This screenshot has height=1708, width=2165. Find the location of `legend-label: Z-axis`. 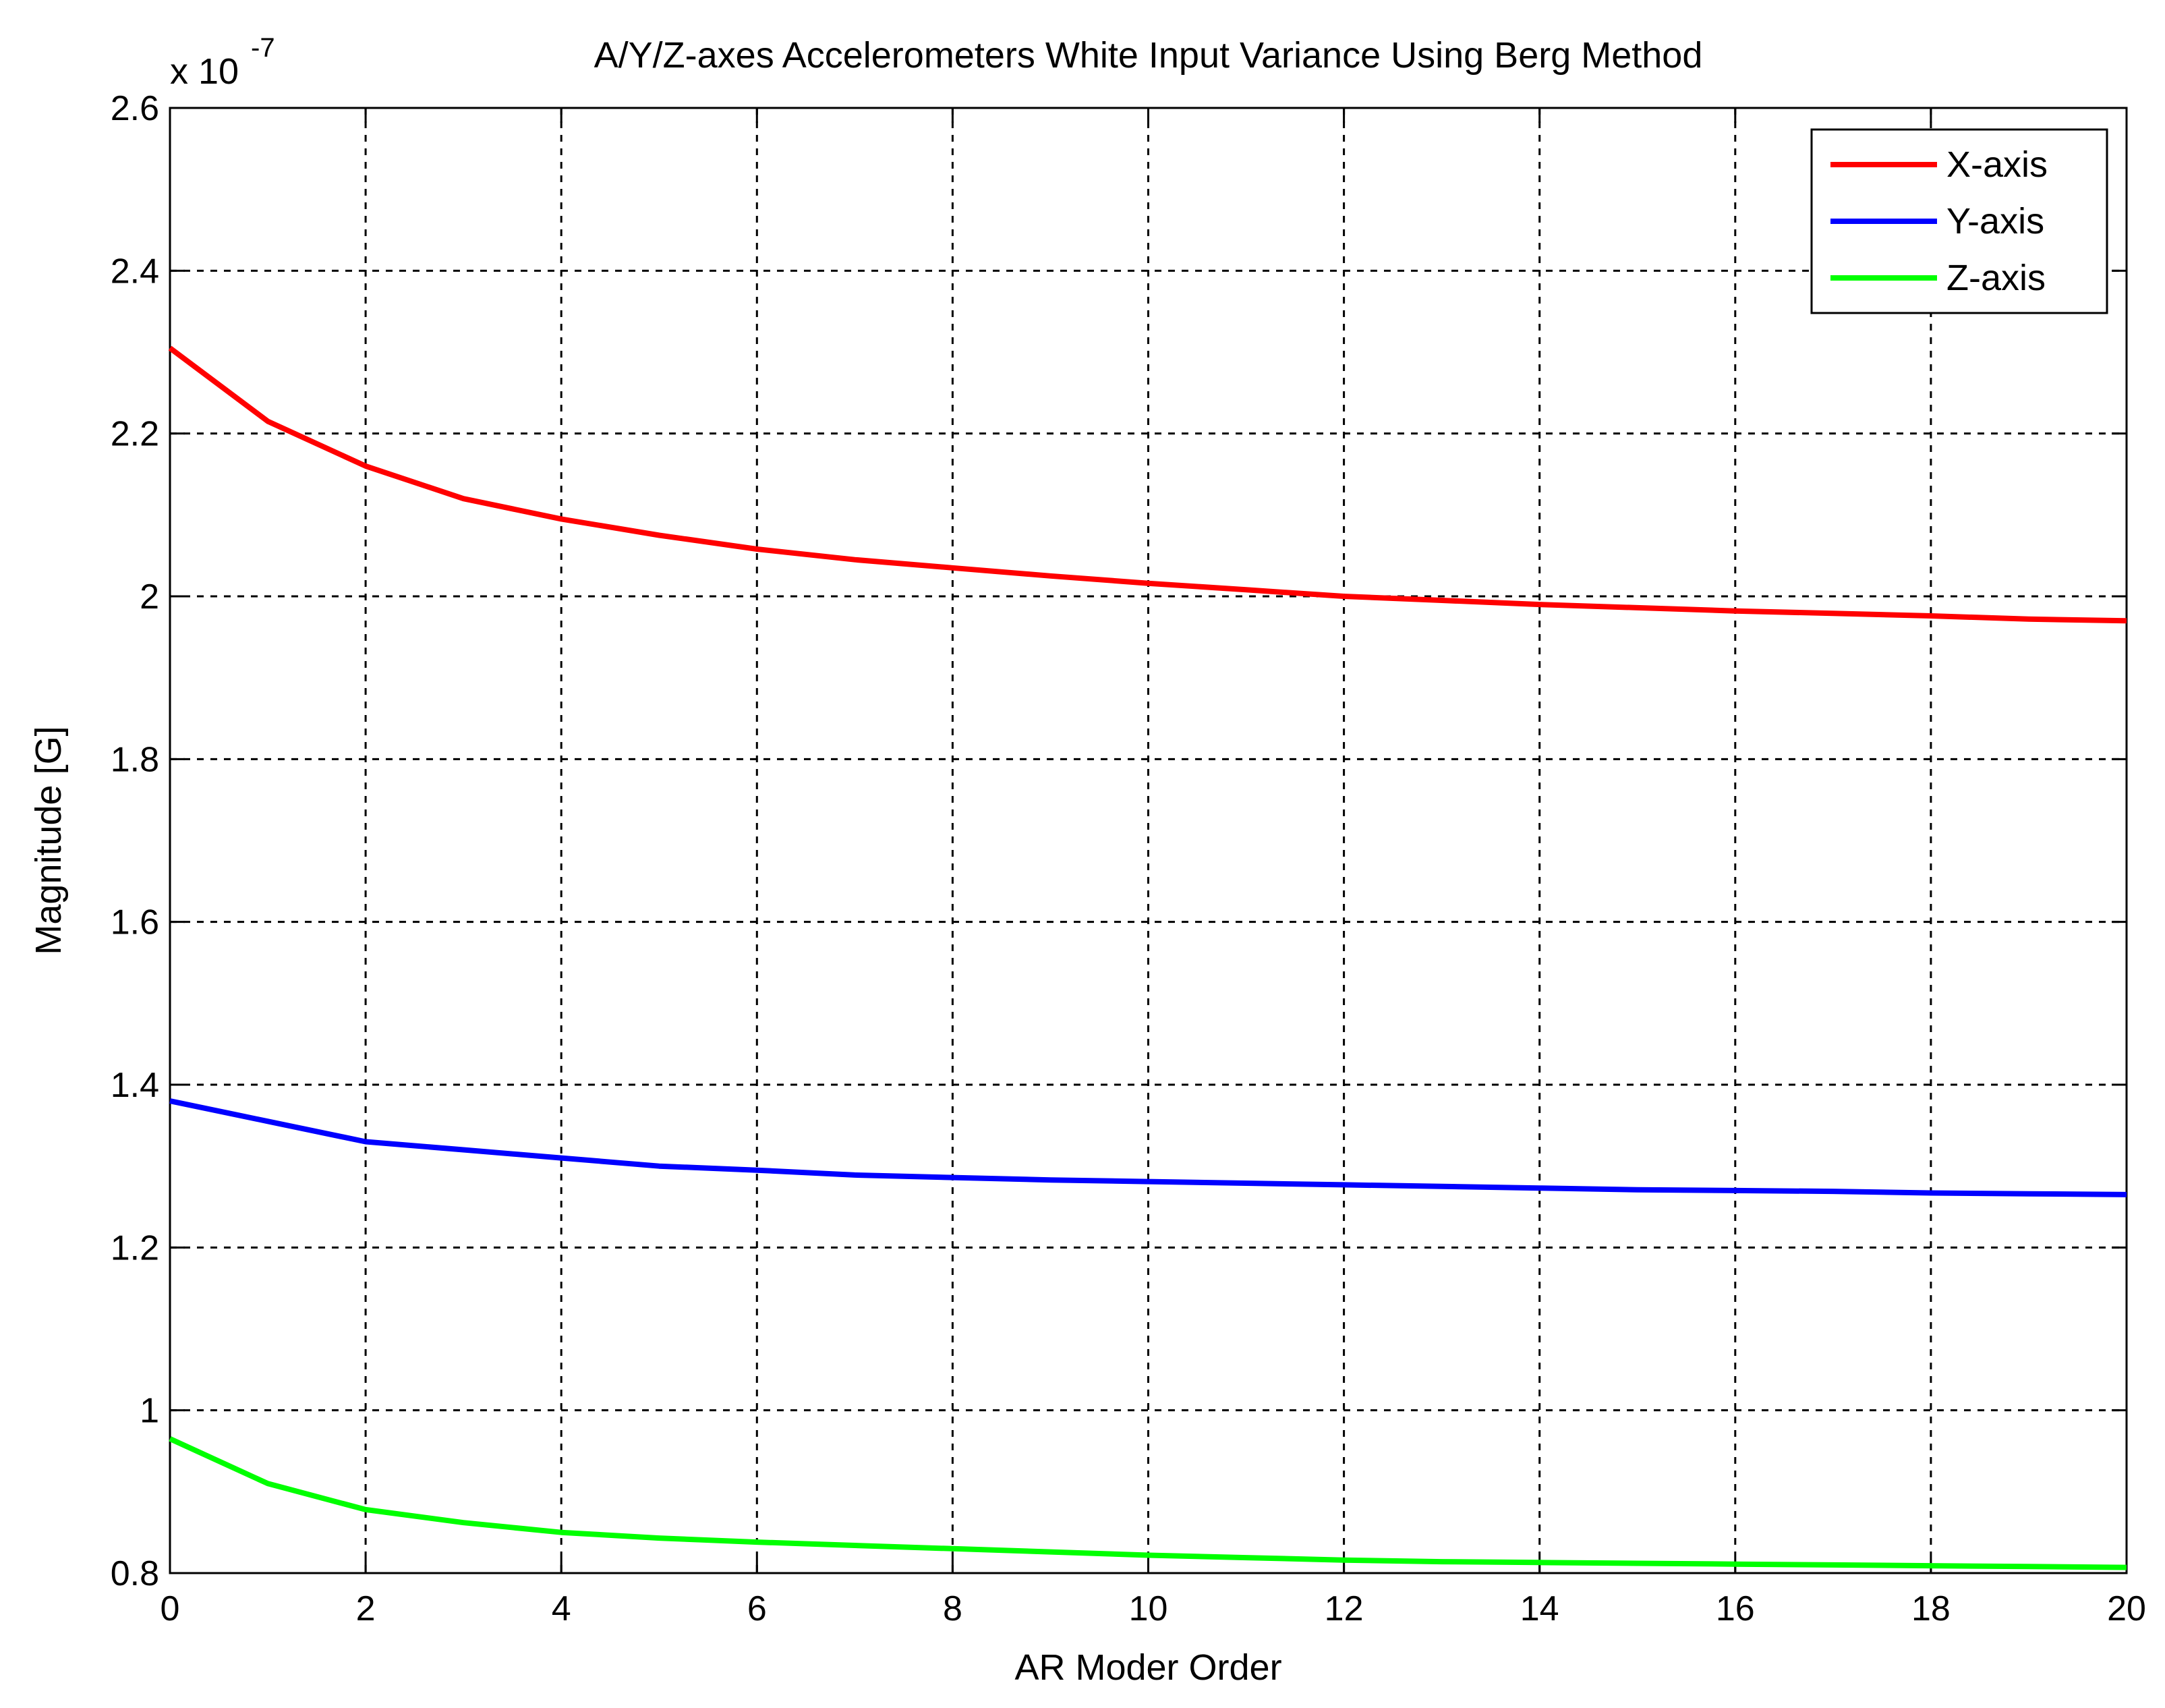

legend-label: Z-axis is located at coordinates (1996, 278).